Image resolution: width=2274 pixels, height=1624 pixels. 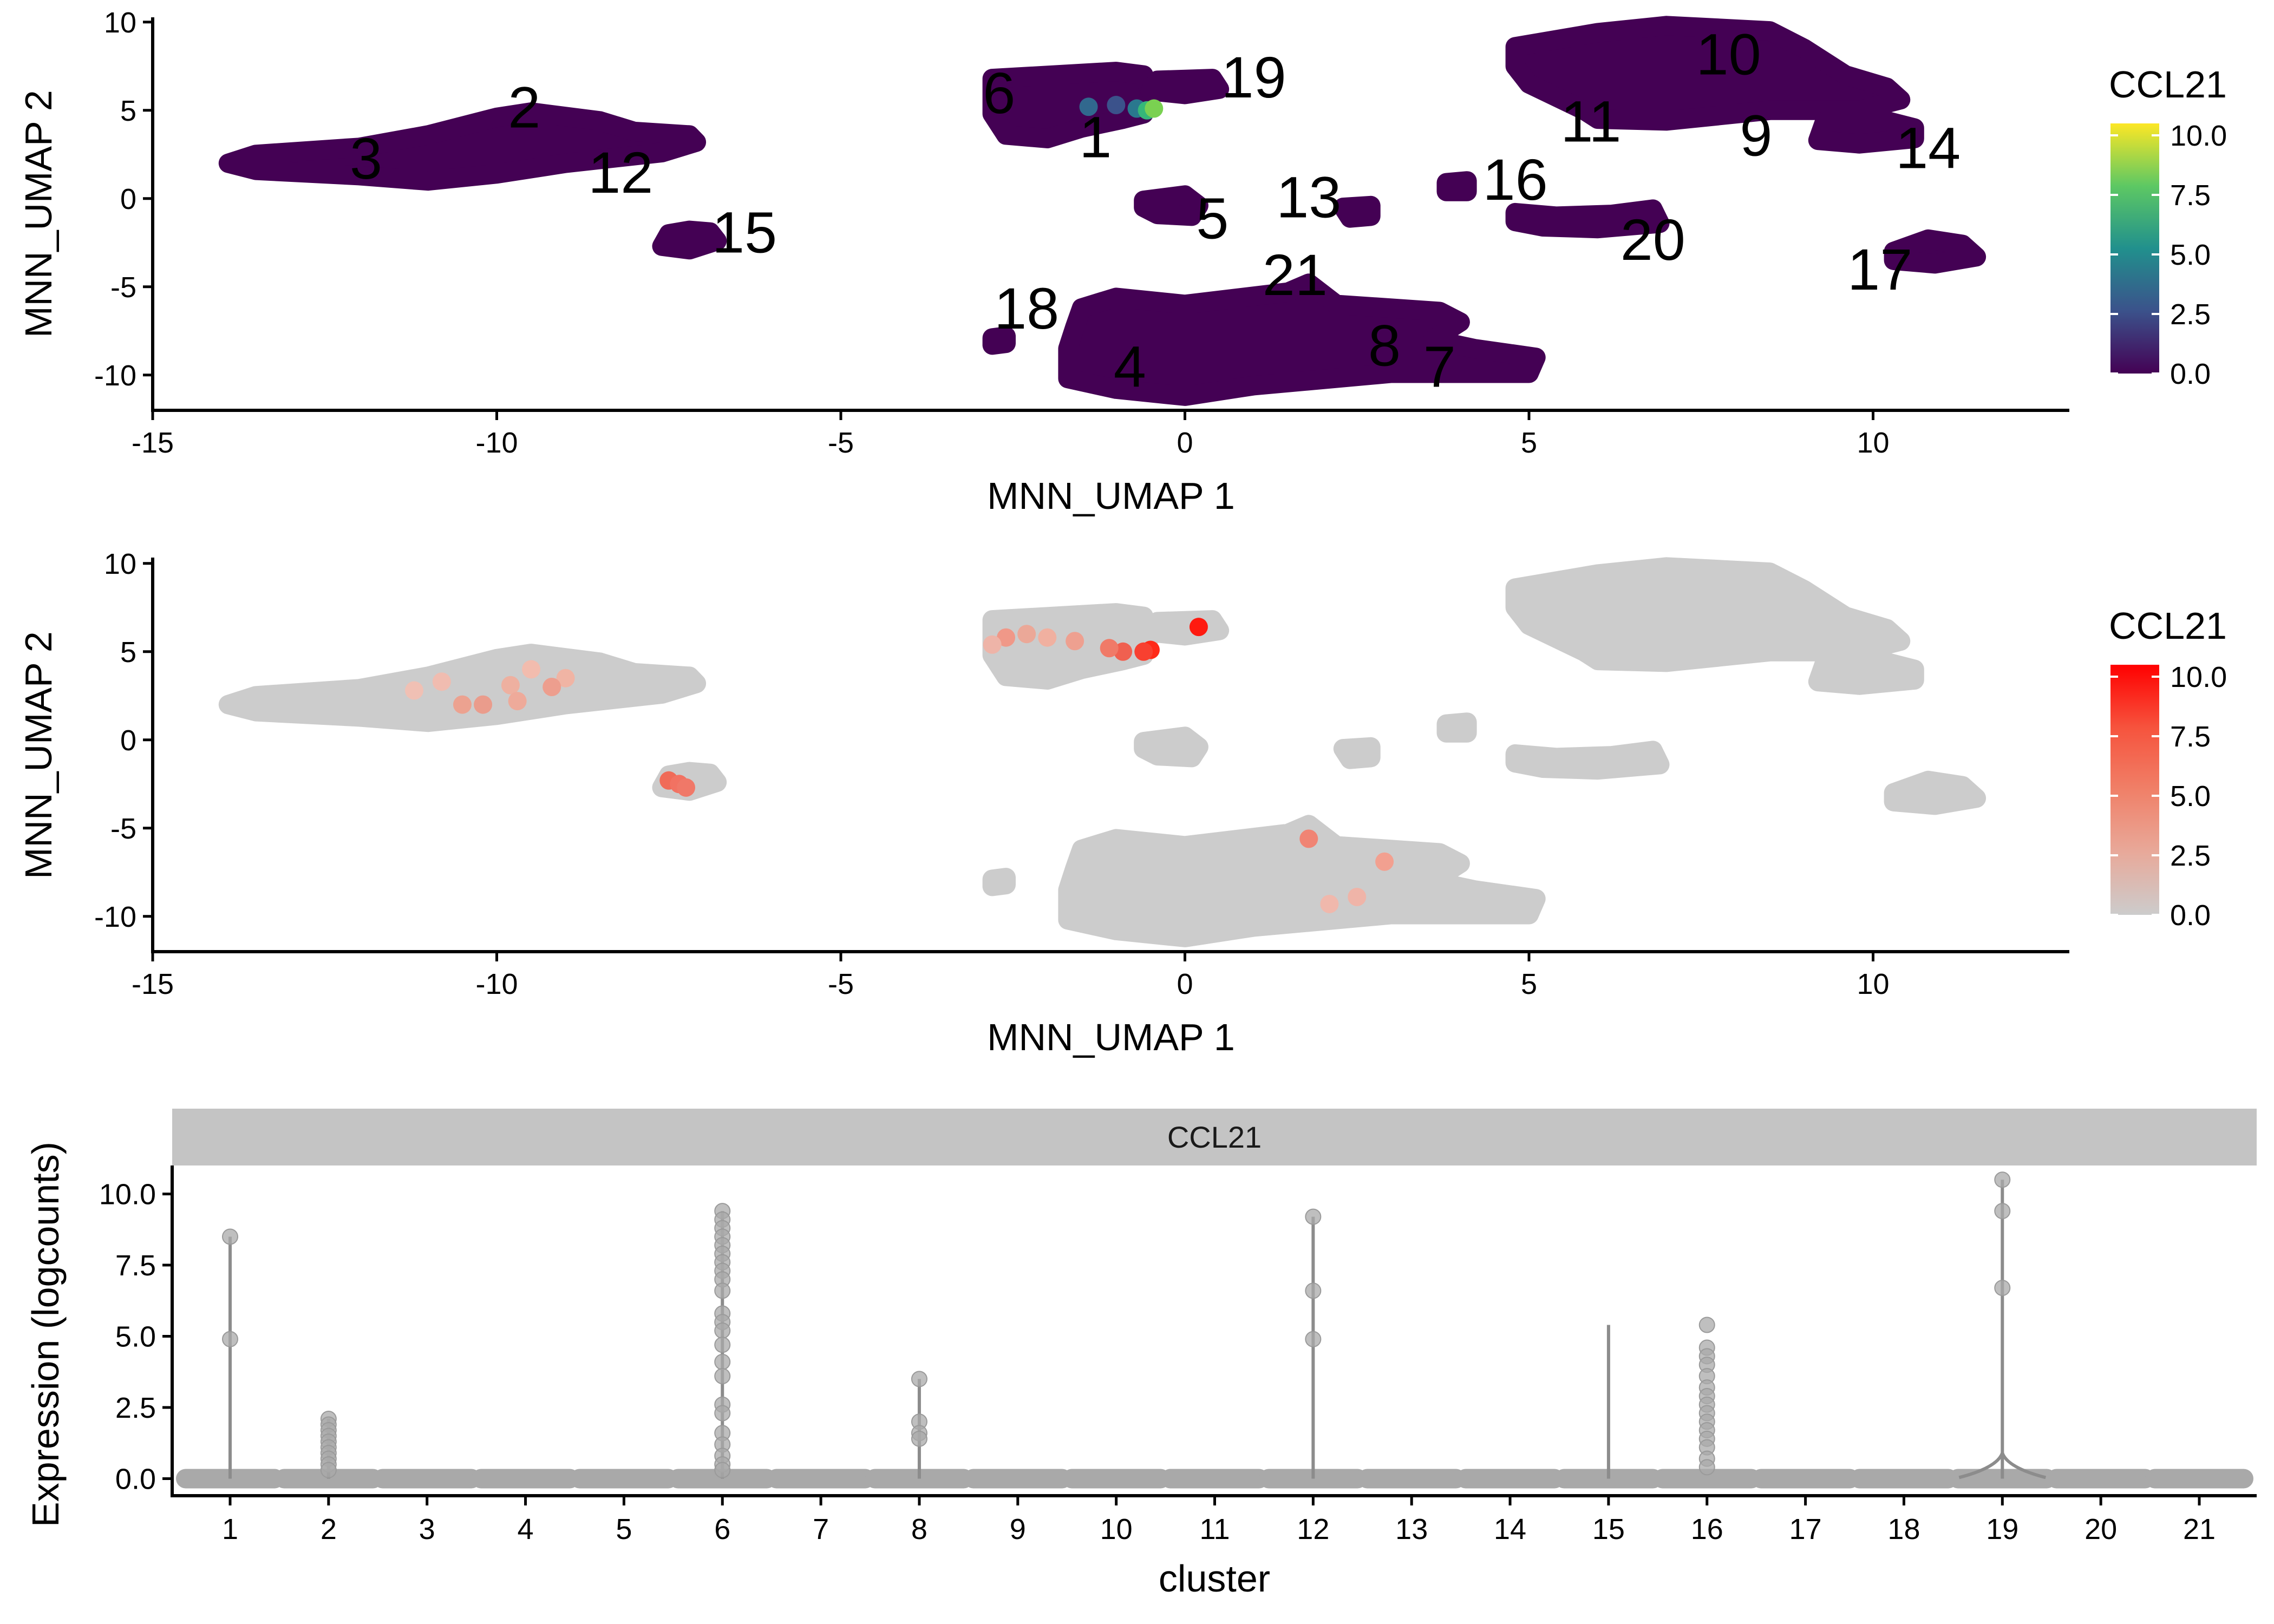 I want to click on violin-facet-strip, so click(x=1215, y=1137).